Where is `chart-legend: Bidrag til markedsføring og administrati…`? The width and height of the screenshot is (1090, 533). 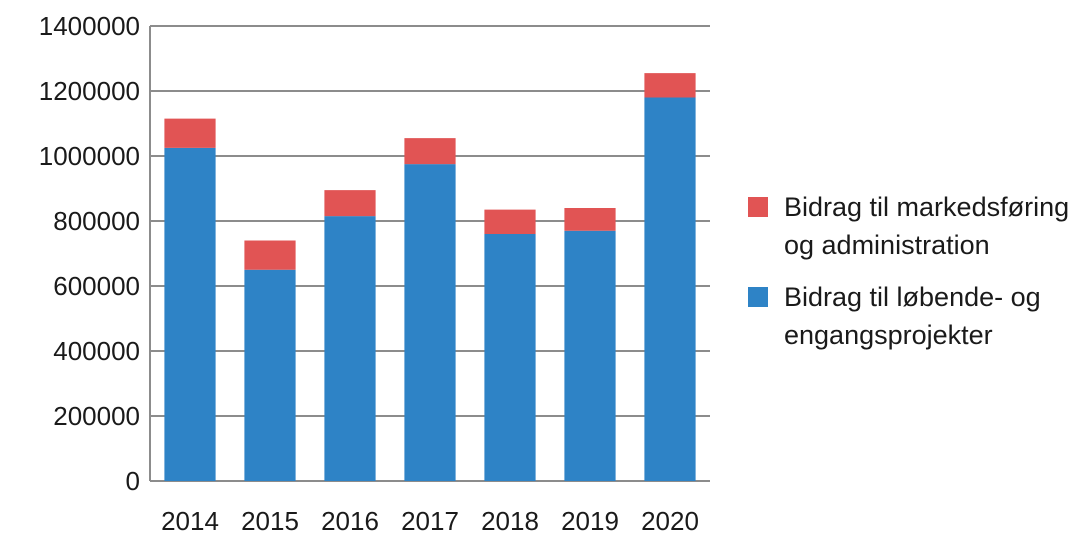 chart-legend: Bidrag til markedsføring og administrati… is located at coordinates (919, 278).